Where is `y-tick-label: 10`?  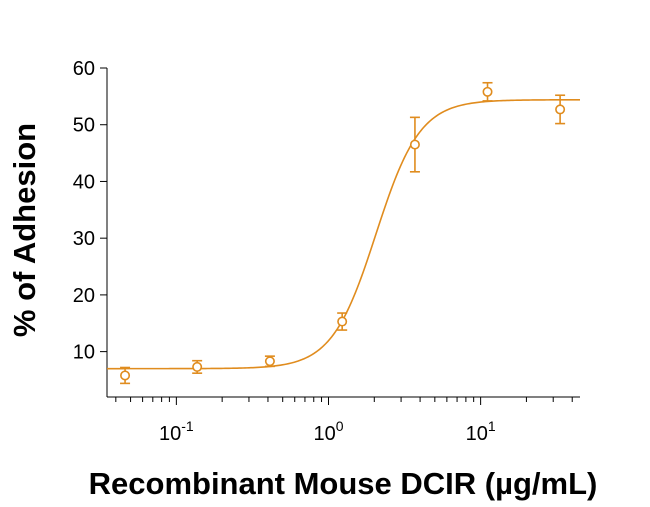
y-tick-label: 10 is located at coordinates (84, 353).